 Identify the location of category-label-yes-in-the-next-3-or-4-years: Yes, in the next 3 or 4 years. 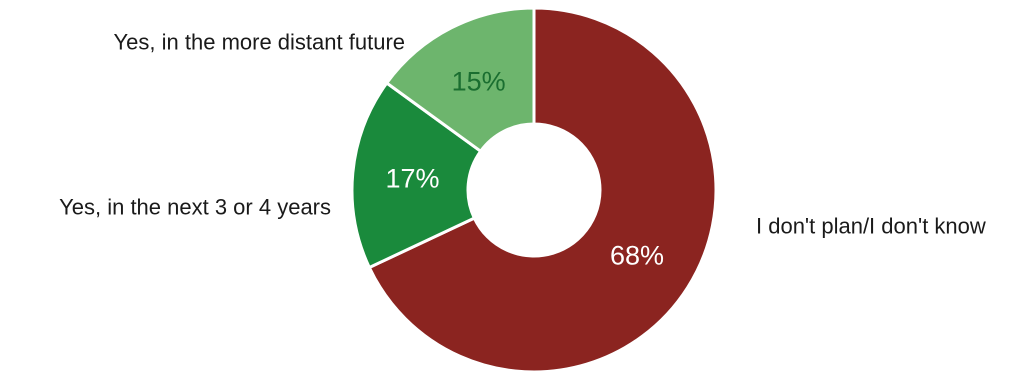
(195, 207).